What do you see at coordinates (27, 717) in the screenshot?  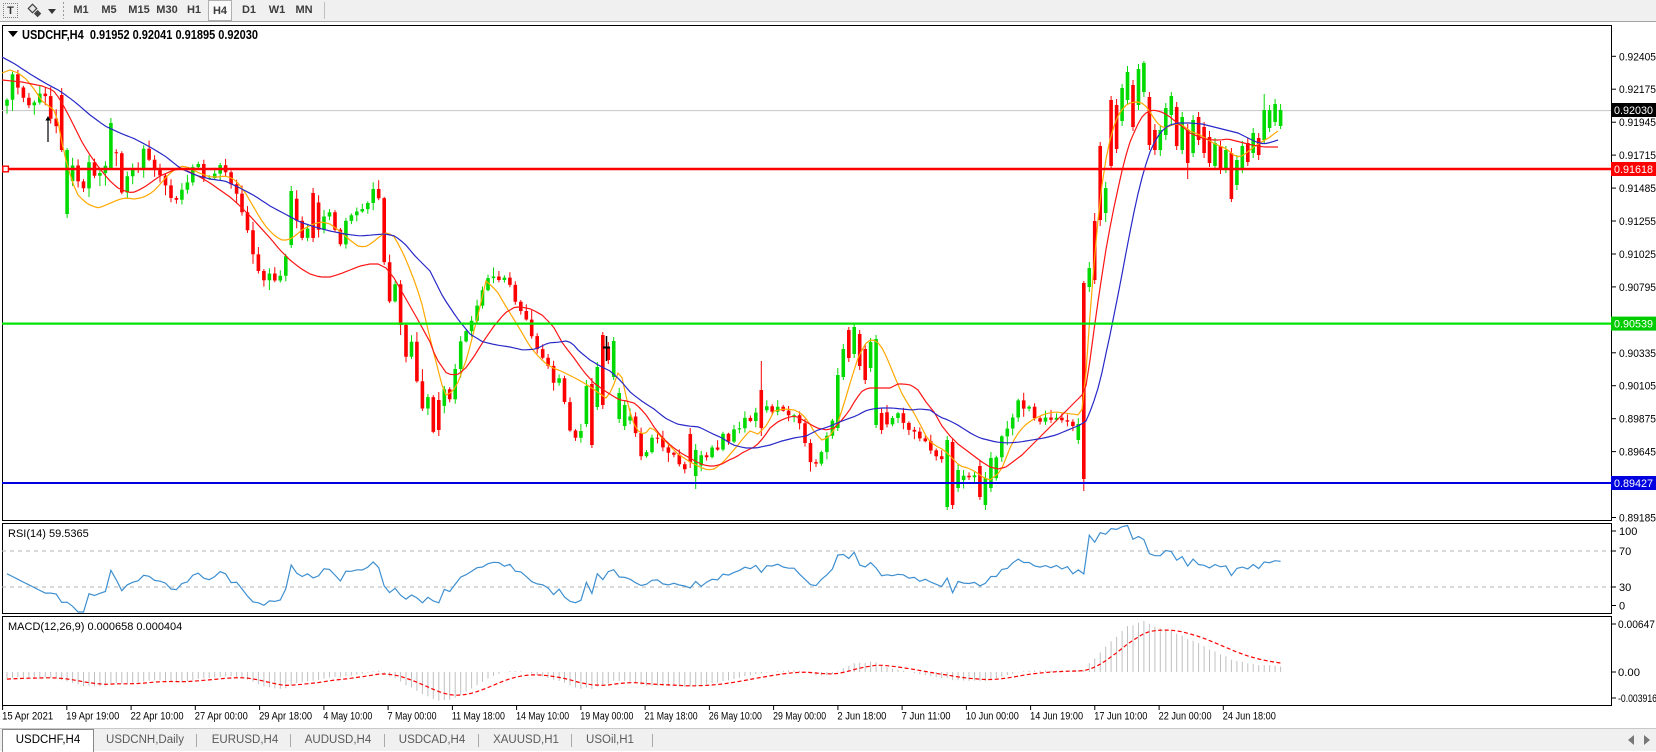 I see `svg-text: 15 Apr 2021` at bounding box center [27, 717].